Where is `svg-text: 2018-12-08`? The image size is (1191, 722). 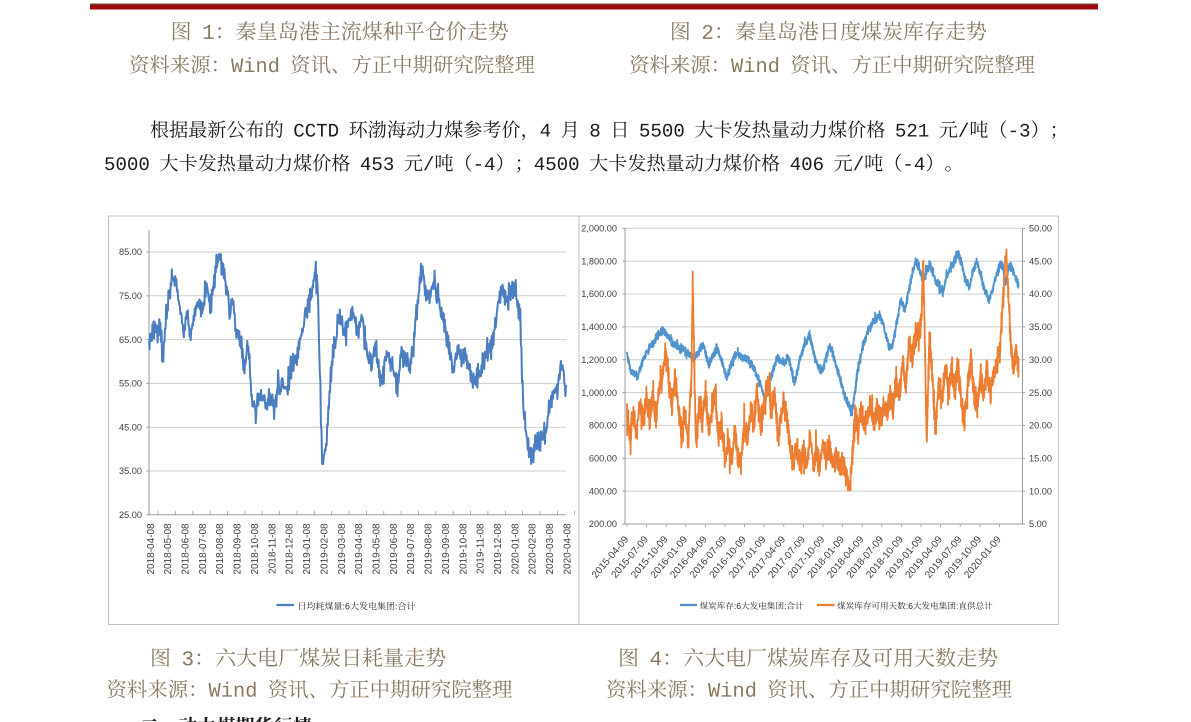
svg-text: 2018-12-08 is located at coordinates (290, 549).